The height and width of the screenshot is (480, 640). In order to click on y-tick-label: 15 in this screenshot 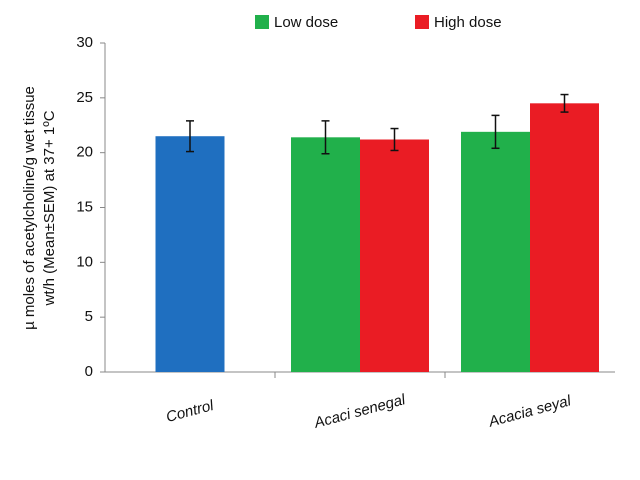, I will do `click(84, 206)`.